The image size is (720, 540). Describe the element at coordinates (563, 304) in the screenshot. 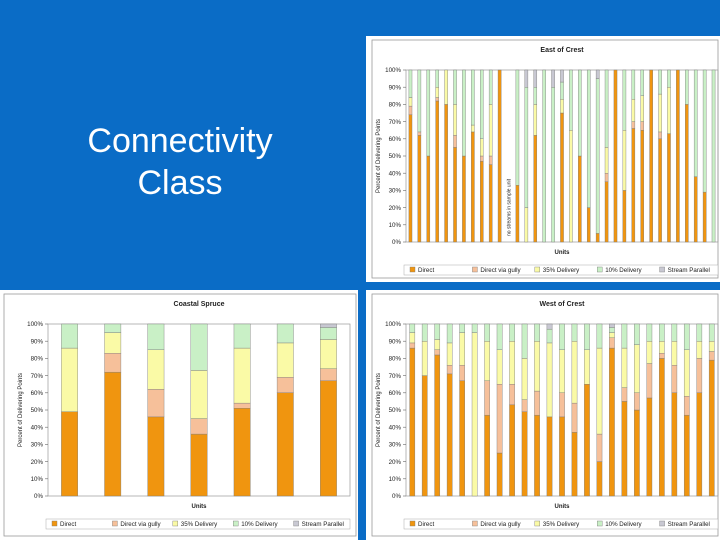

I see `chart-title: West of Crest` at that location.